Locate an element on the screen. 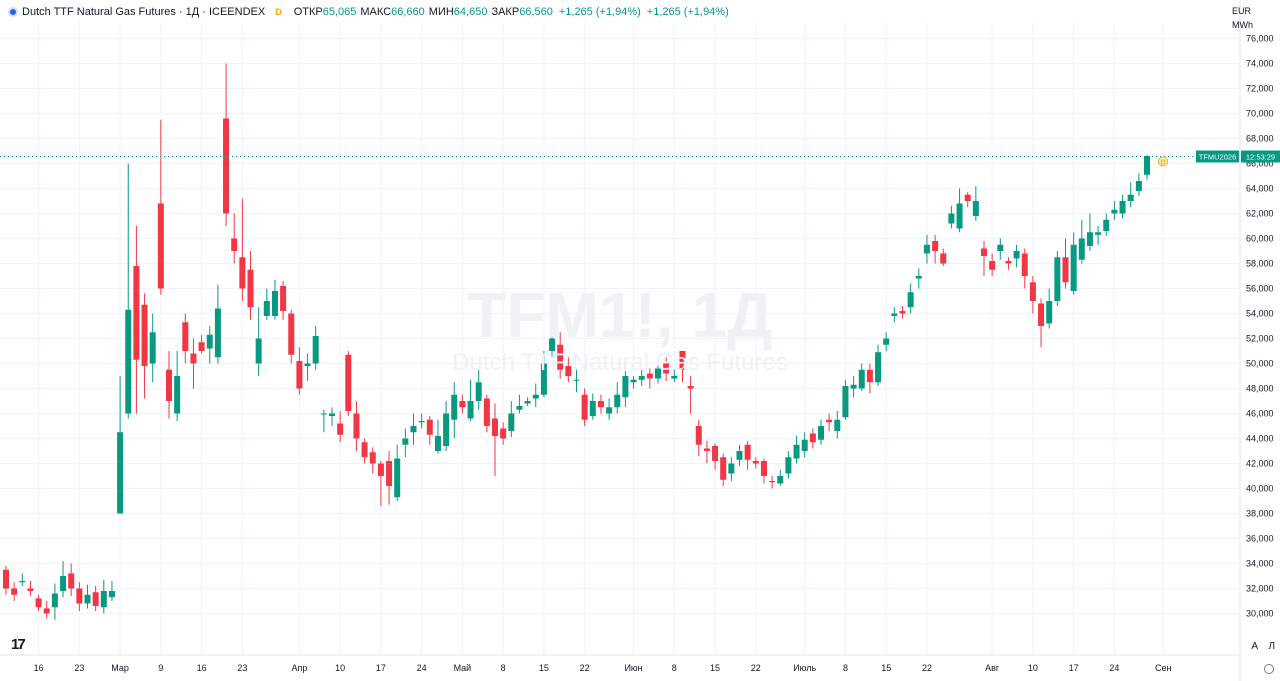 The height and width of the screenshot is (681, 1280). currency-label: EUR is located at coordinates (1242, 11).